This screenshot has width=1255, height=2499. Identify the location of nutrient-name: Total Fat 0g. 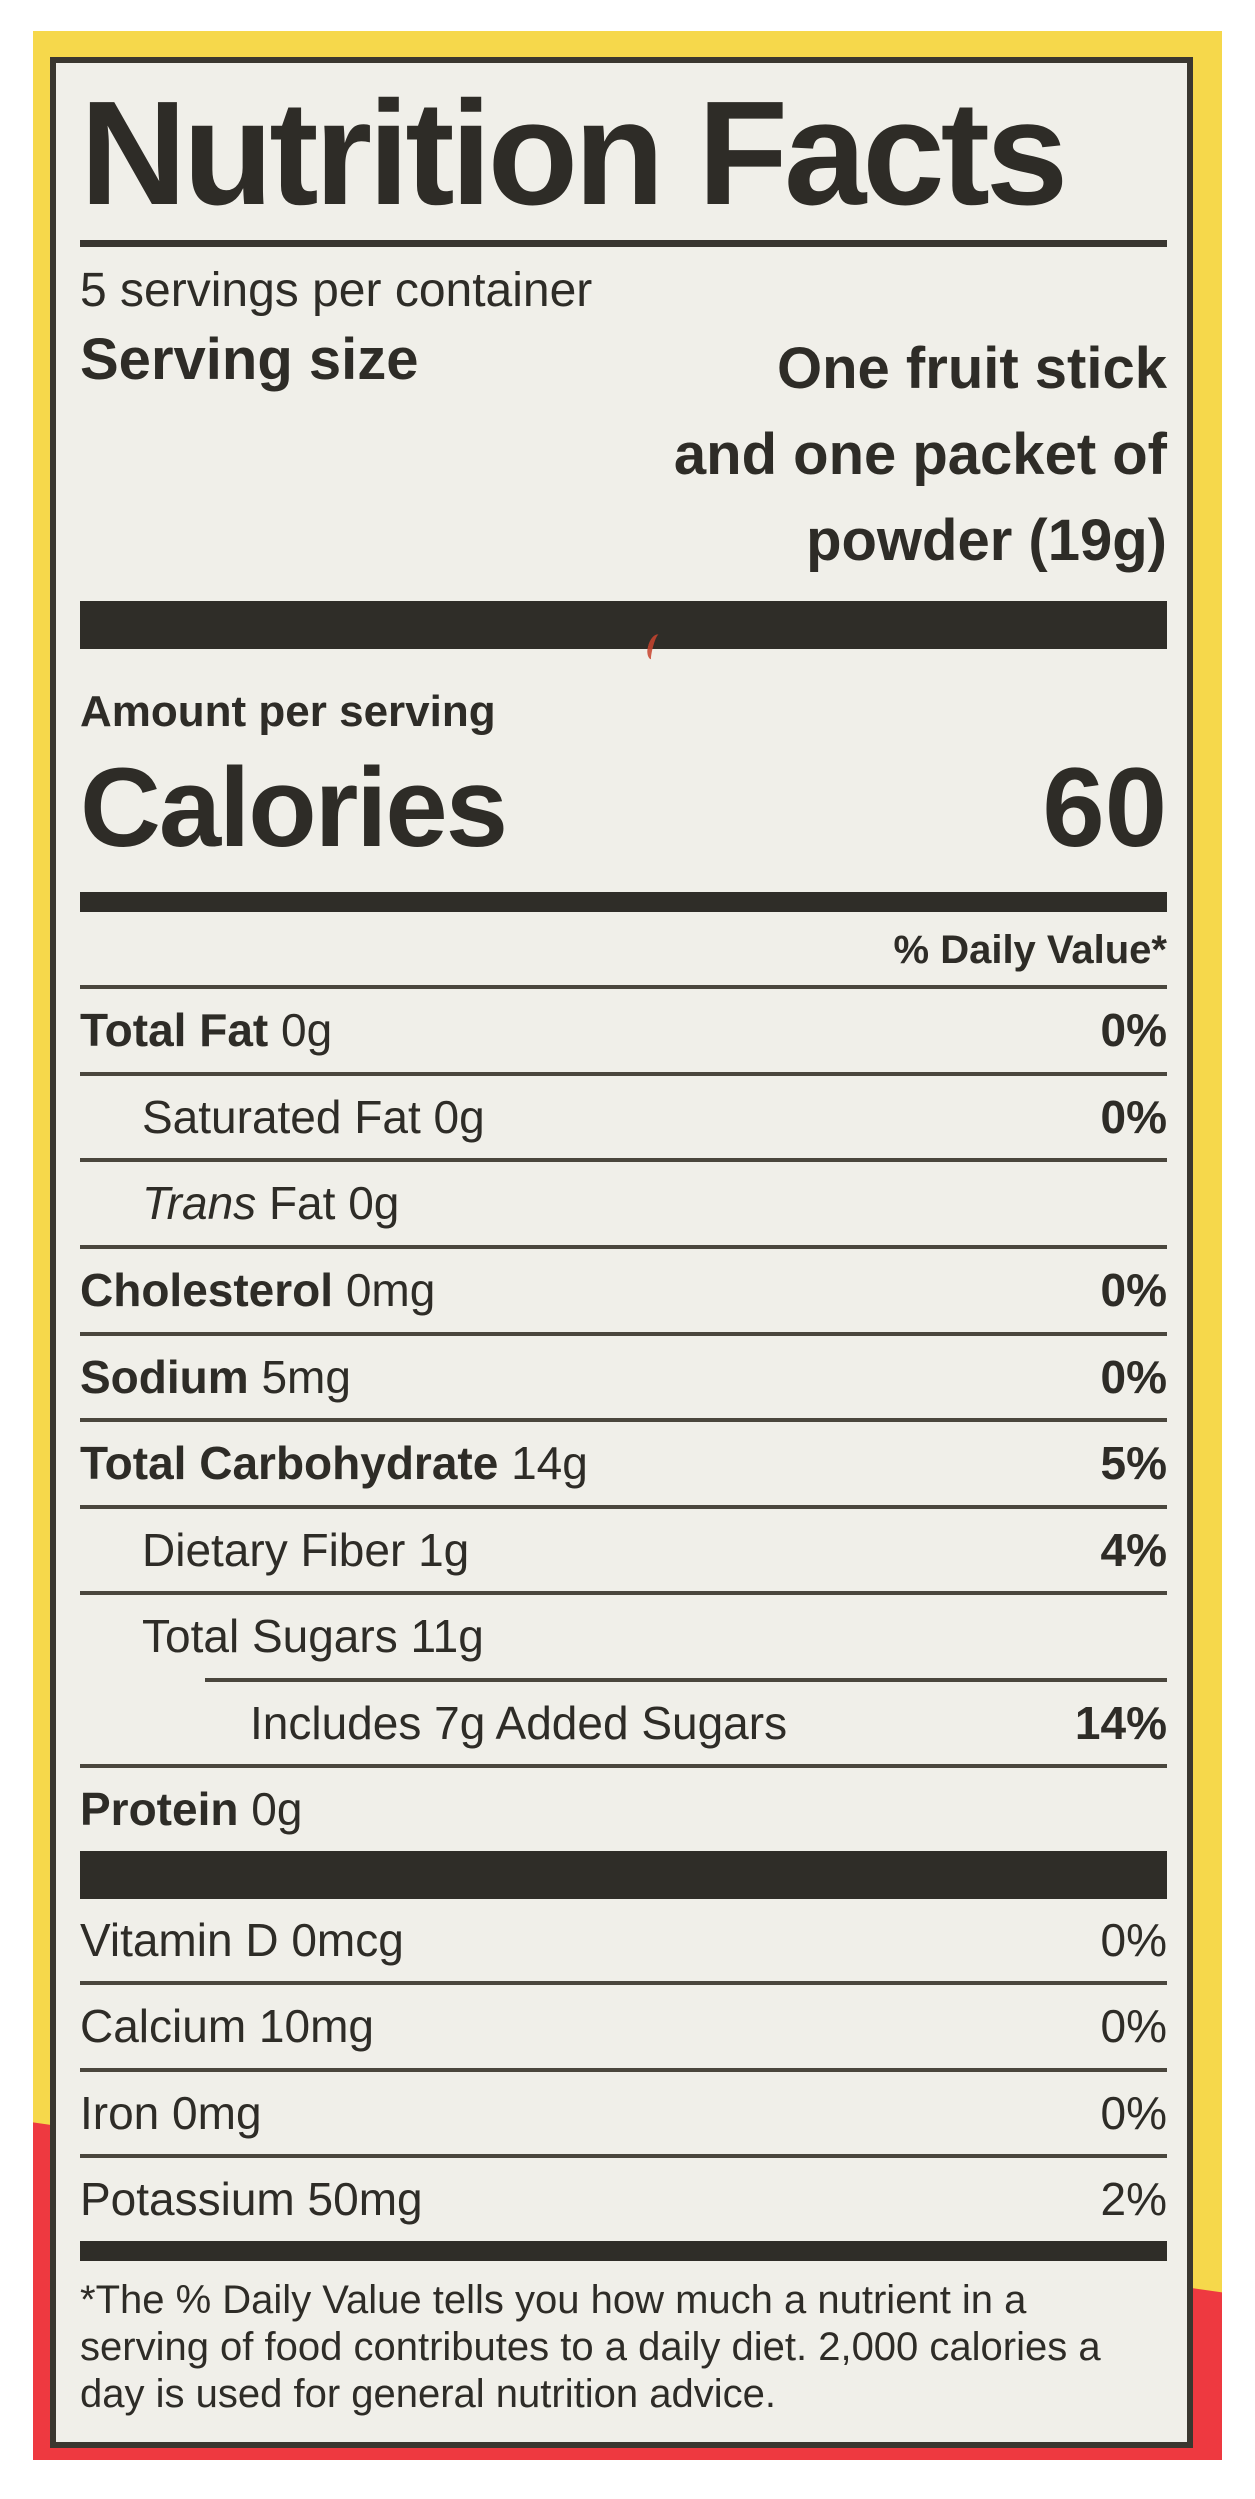
(206, 1030).